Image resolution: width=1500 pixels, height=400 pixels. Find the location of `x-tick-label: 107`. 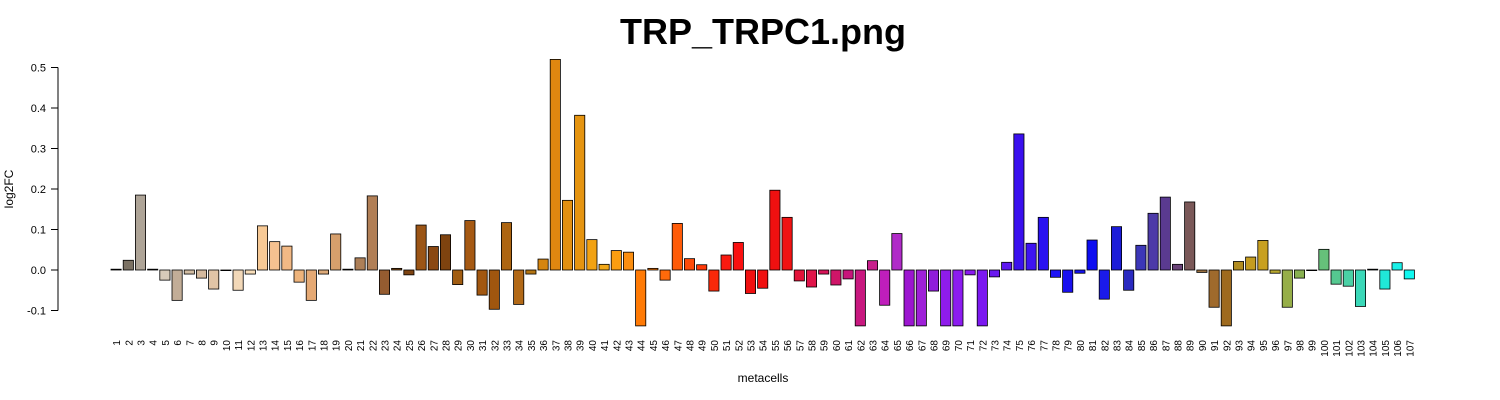

x-tick-label: 107 is located at coordinates (1410, 348).